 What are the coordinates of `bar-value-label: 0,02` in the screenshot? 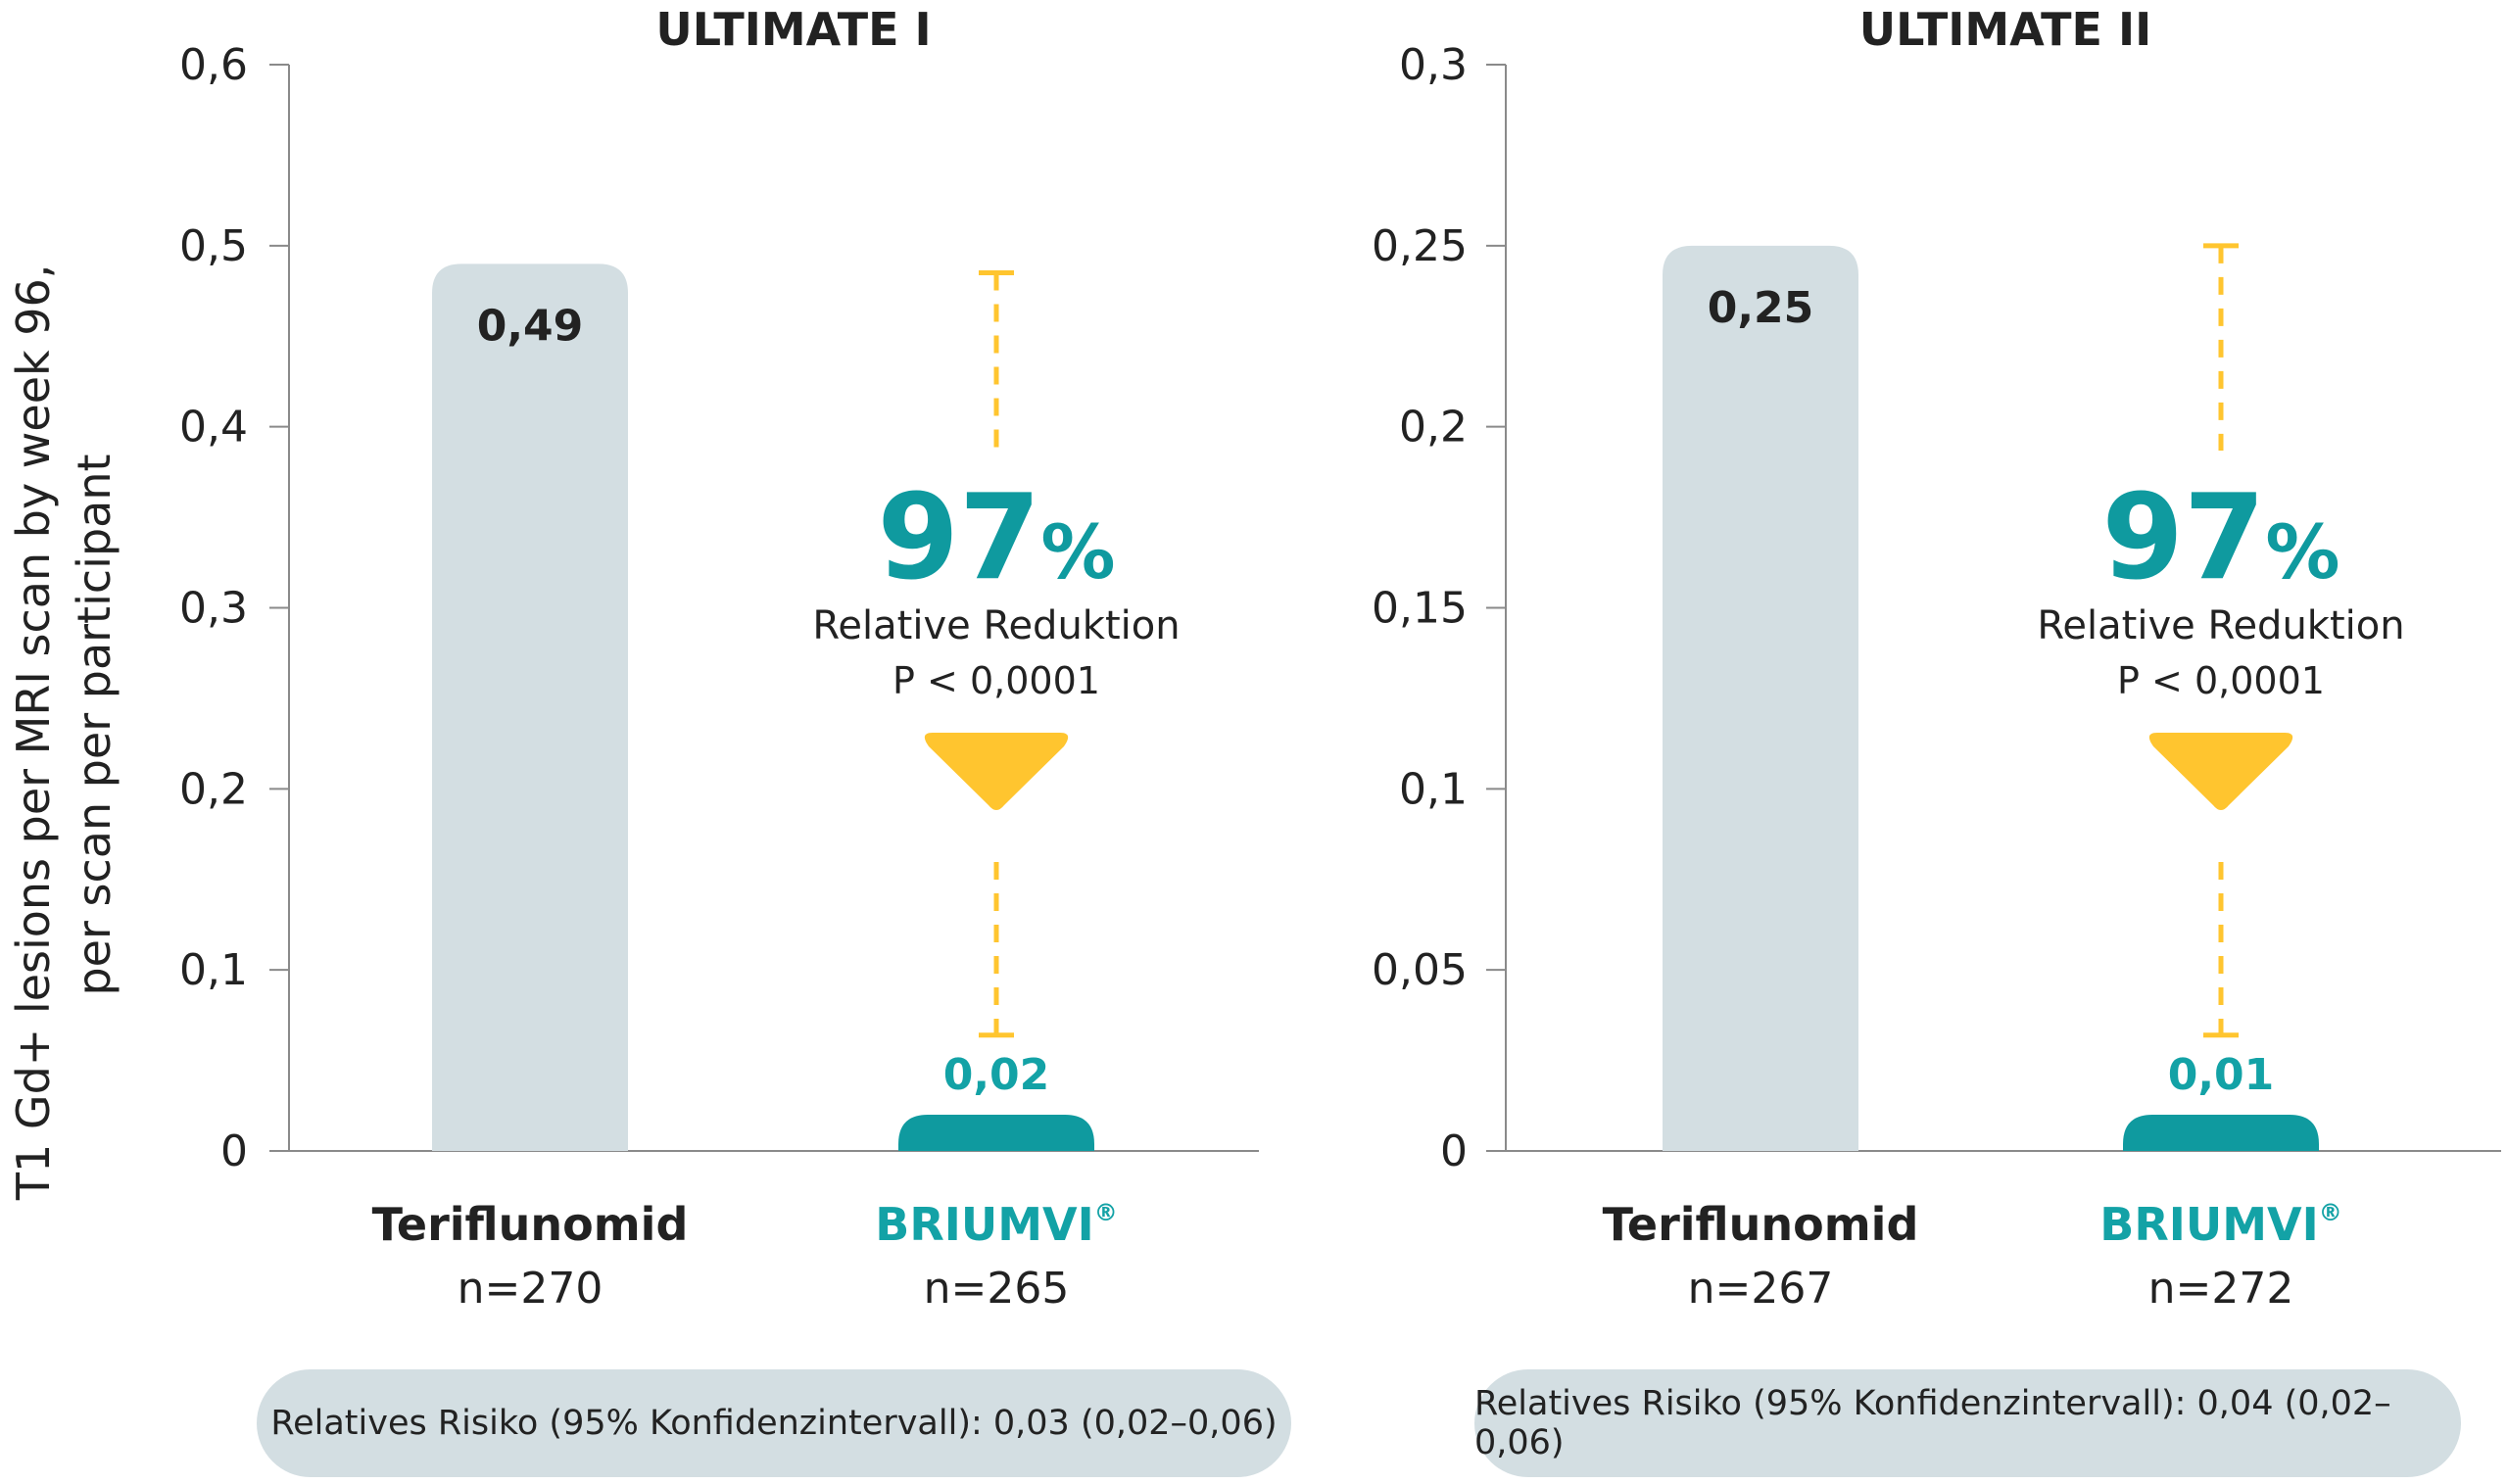 It's located at (996, 1075).